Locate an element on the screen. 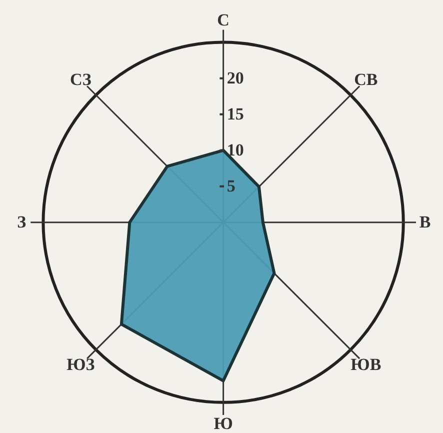  y-tick-label: 5 is located at coordinates (231, 186).